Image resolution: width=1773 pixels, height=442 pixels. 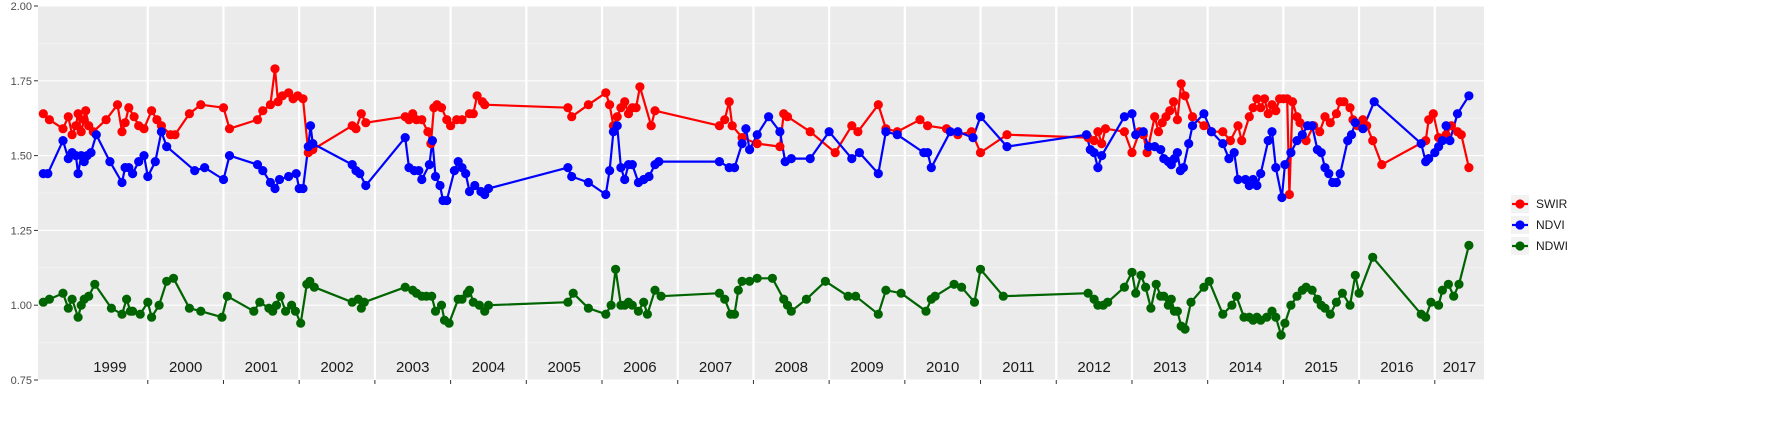 What do you see at coordinates (1520, 225) in the screenshot?
I see `legend-key-point` at bounding box center [1520, 225].